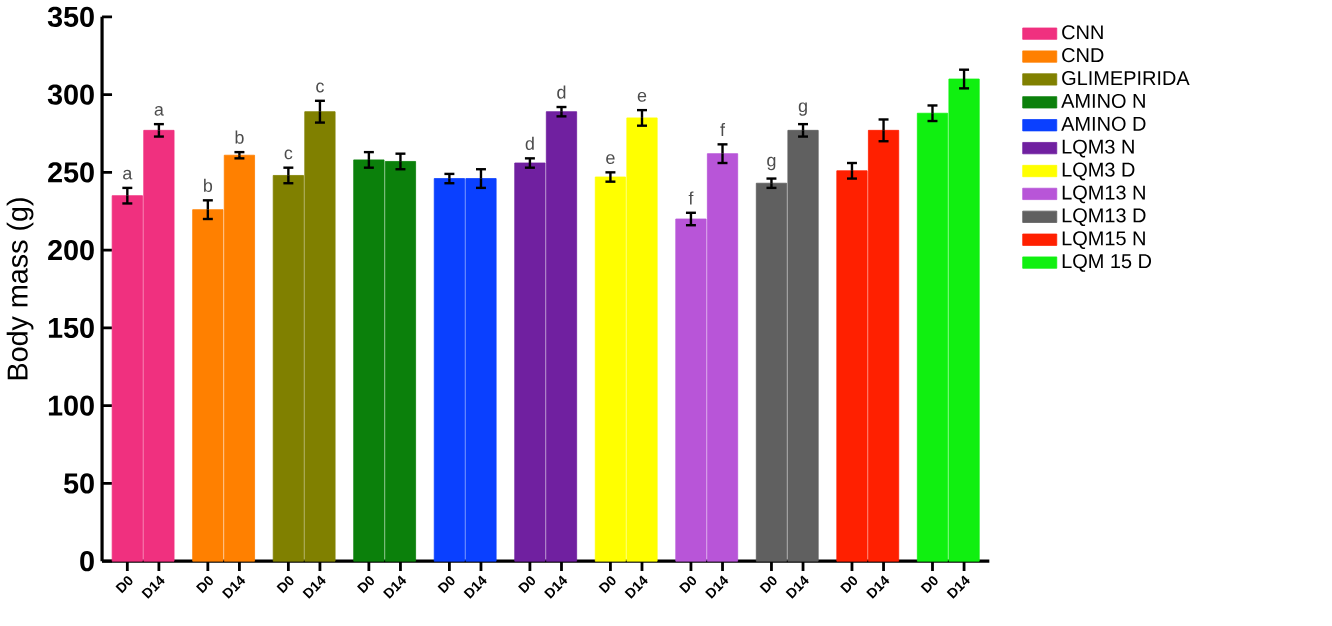  What do you see at coordinates (1126, 78) in the screenshot?
I see `legend-label: GLIMEPIRIDA` at bounding box center [1126, 78].